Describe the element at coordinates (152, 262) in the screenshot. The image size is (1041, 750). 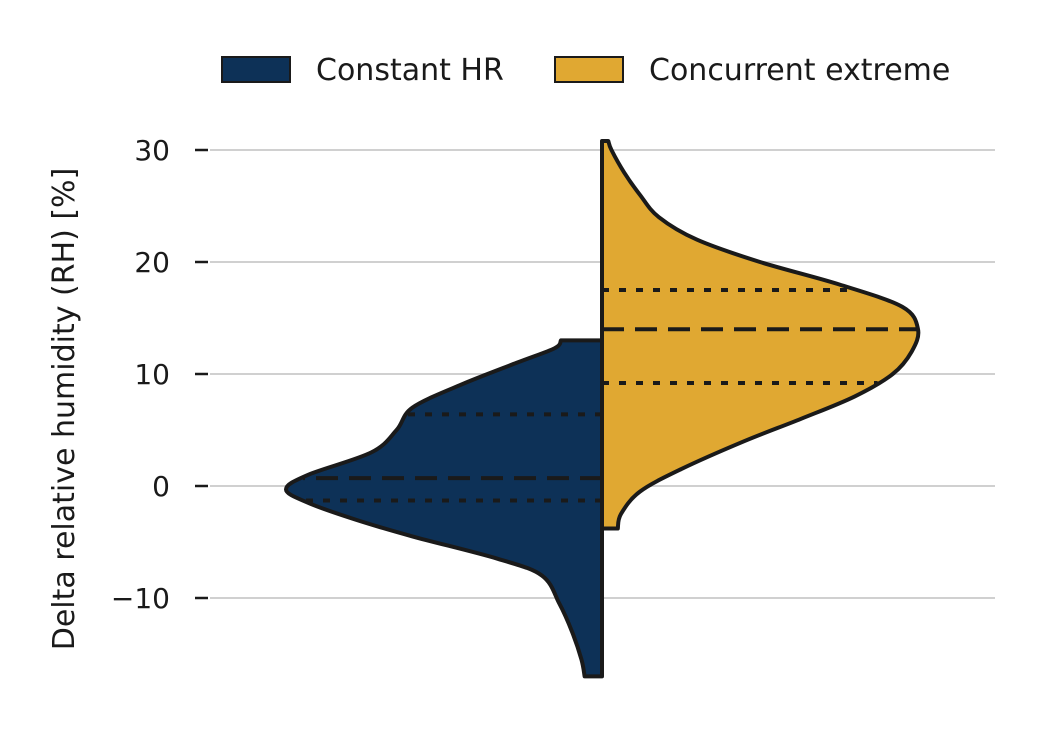
I see `y-tick-label: 20` at that location.